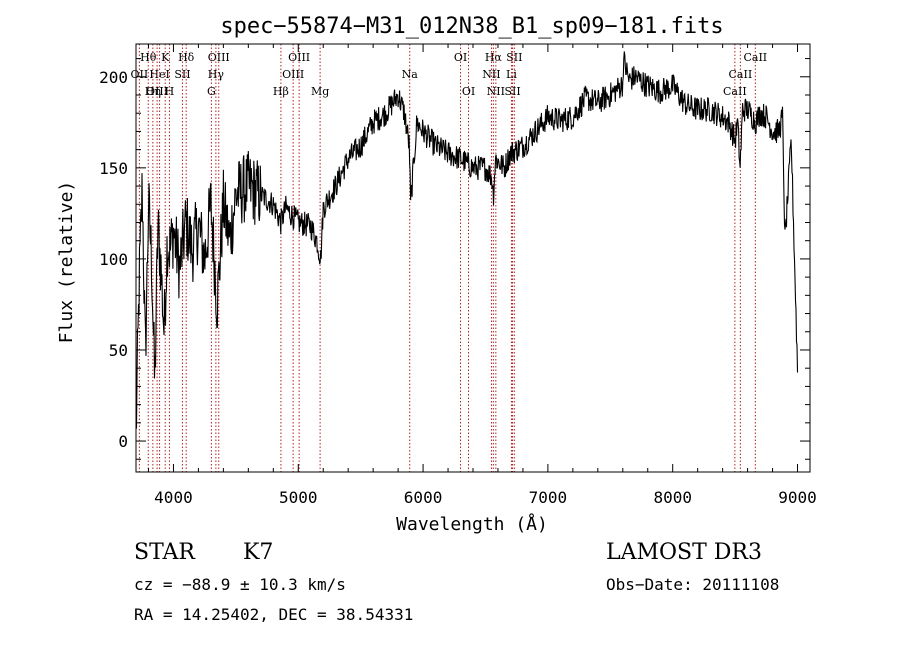  What do you see at coordinates (320, 91) in the screenshot?
I see `marker-label: Mg` at bounding box center [320, 91].